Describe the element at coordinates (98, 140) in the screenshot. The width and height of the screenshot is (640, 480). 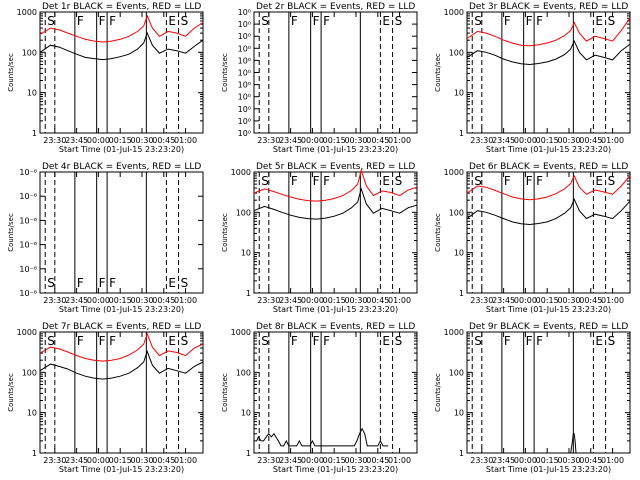
I see `panel-1-xtick-label: 00:00` at that location.